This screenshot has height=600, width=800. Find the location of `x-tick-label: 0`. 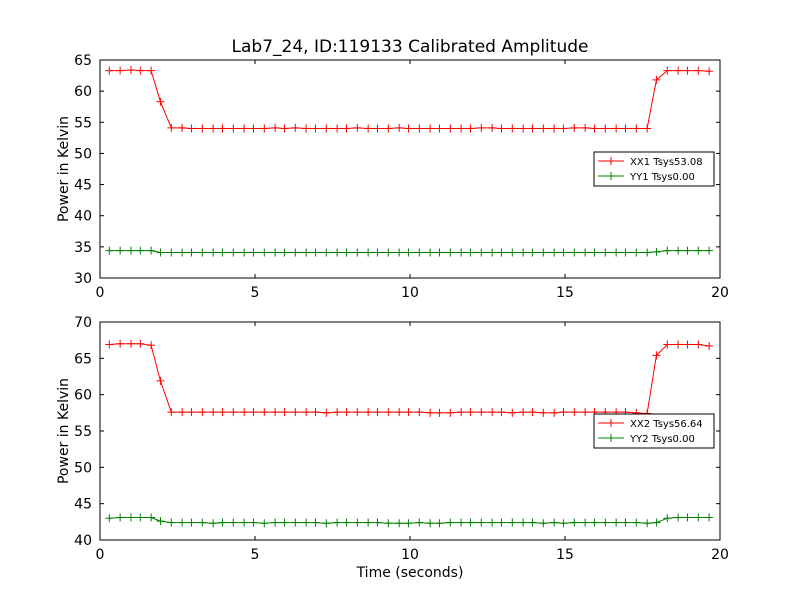

x-tick-label: 0 is located at coordinates (100, 293).